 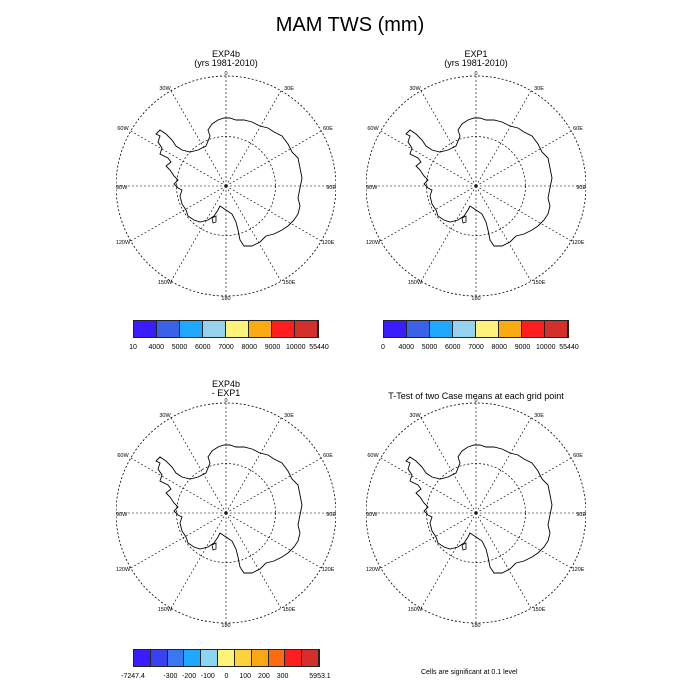 I want to click on colorbar-tick-label: 300, so click(x=282, y=676).